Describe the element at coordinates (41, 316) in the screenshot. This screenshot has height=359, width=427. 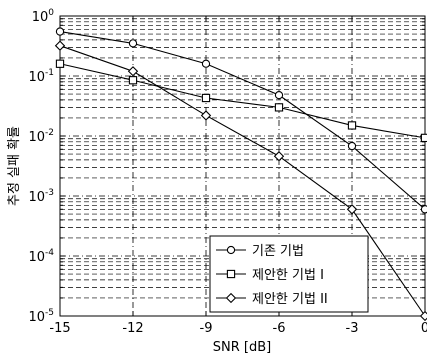
I see `y-tick-label: 10⁻⁵` at that location.